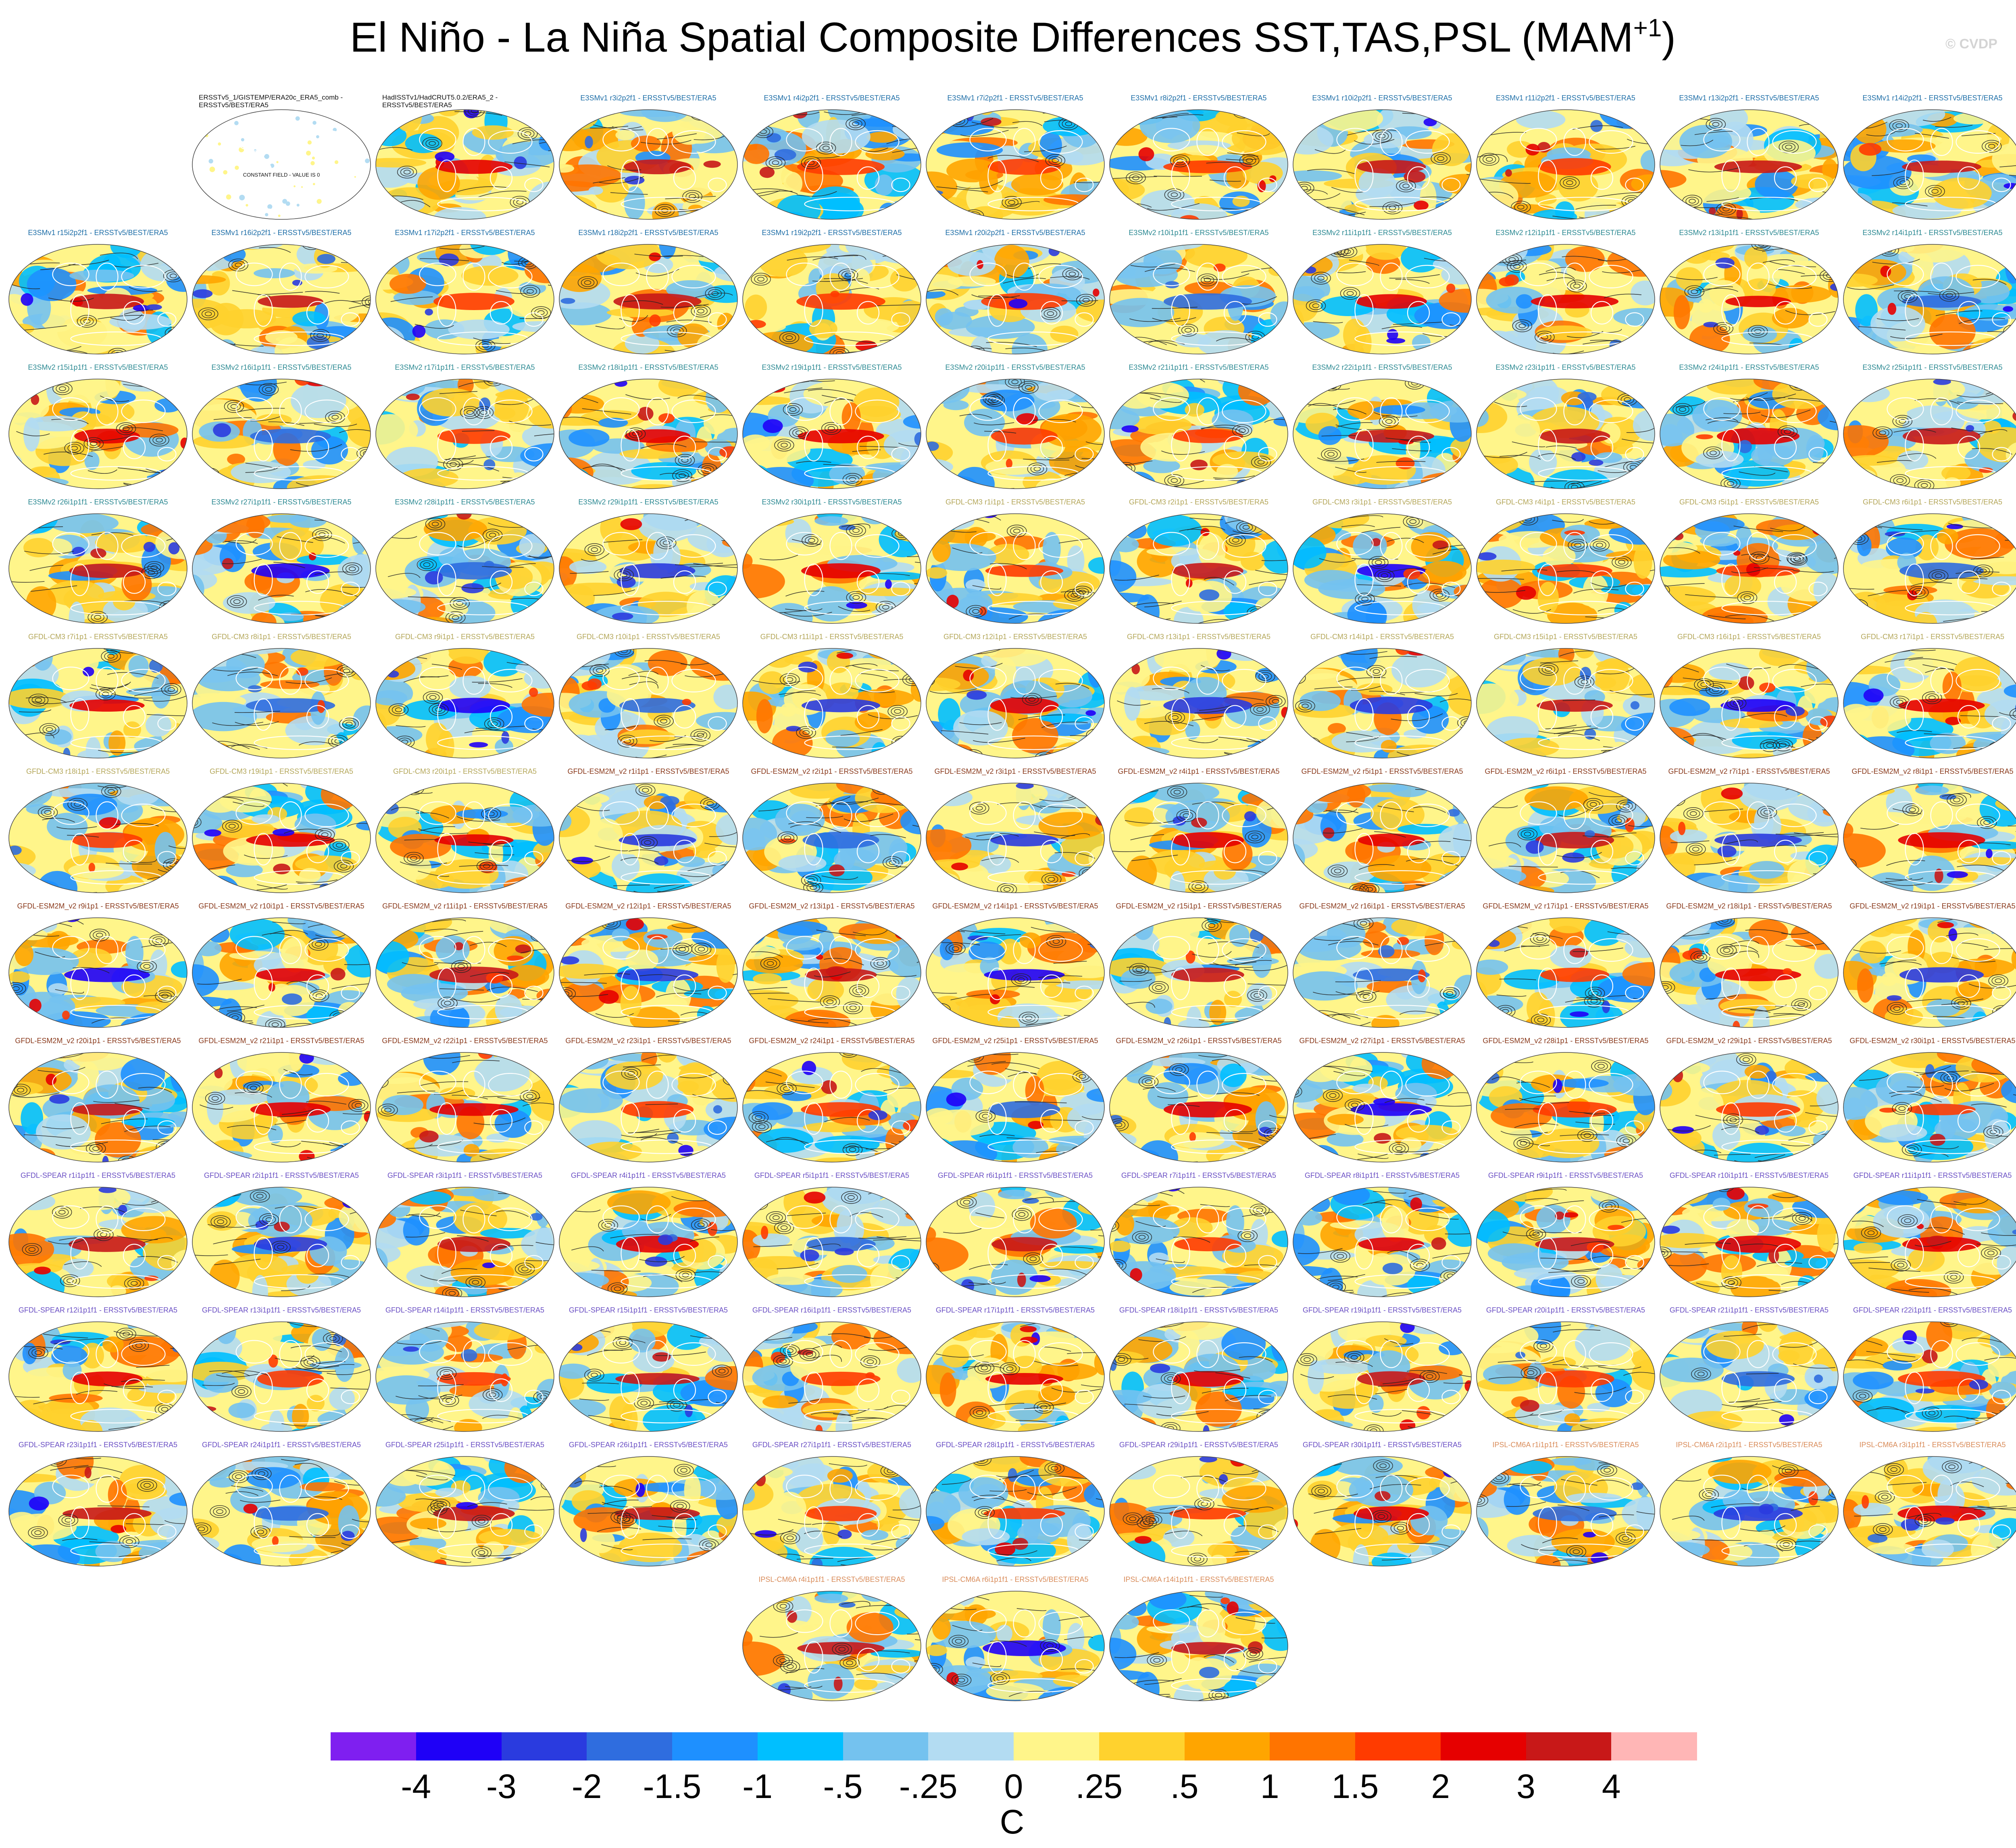 This screenshot has width=2016, height=1848. I want to click on map-panel: GFDL-SPEAR r17i1p1f1 - ERSSTv5/BEST/ERA5, so click(1015, 1370).